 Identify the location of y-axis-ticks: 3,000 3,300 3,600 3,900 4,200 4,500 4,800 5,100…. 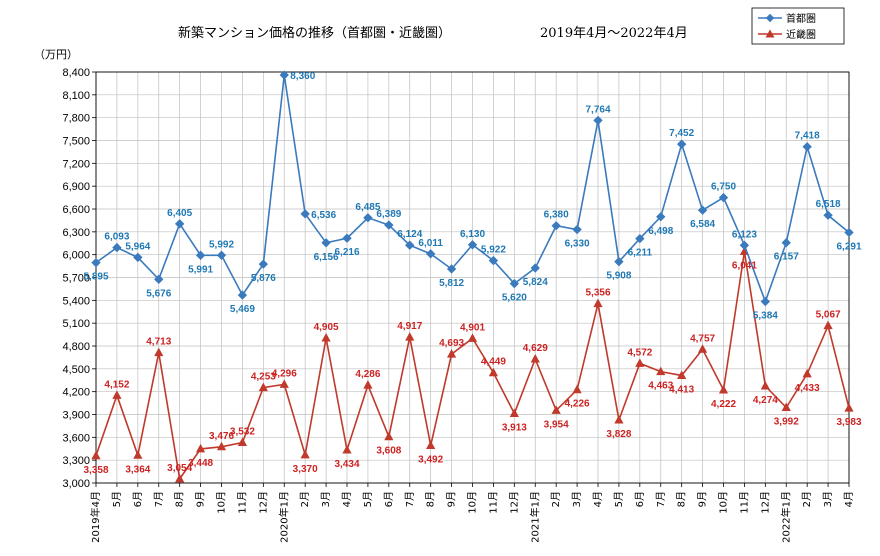
(76, 278).